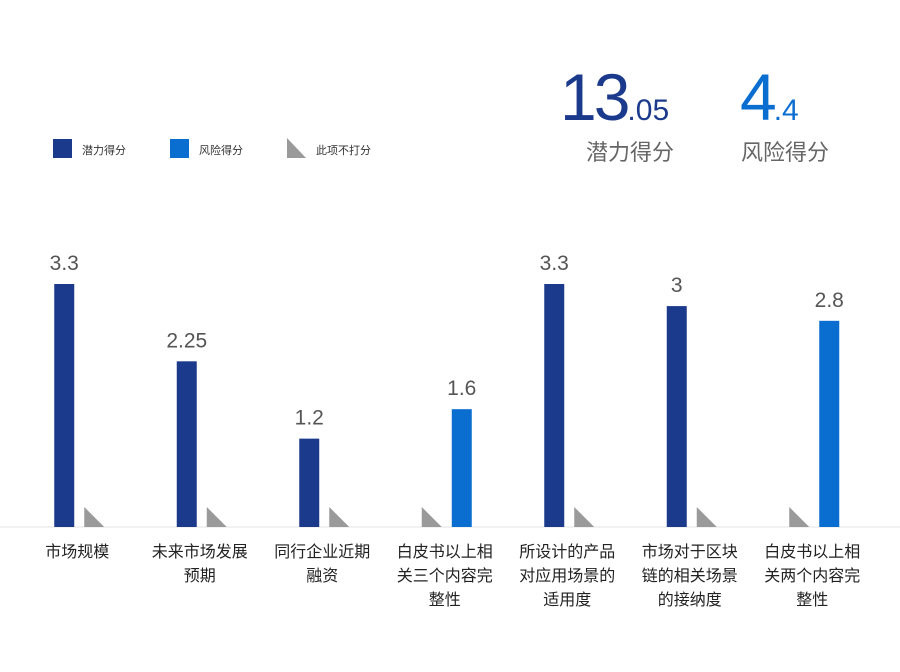 The height and width of the screenshot is (672, 900). I want to click on score-frac: .4, so click(786, 110).